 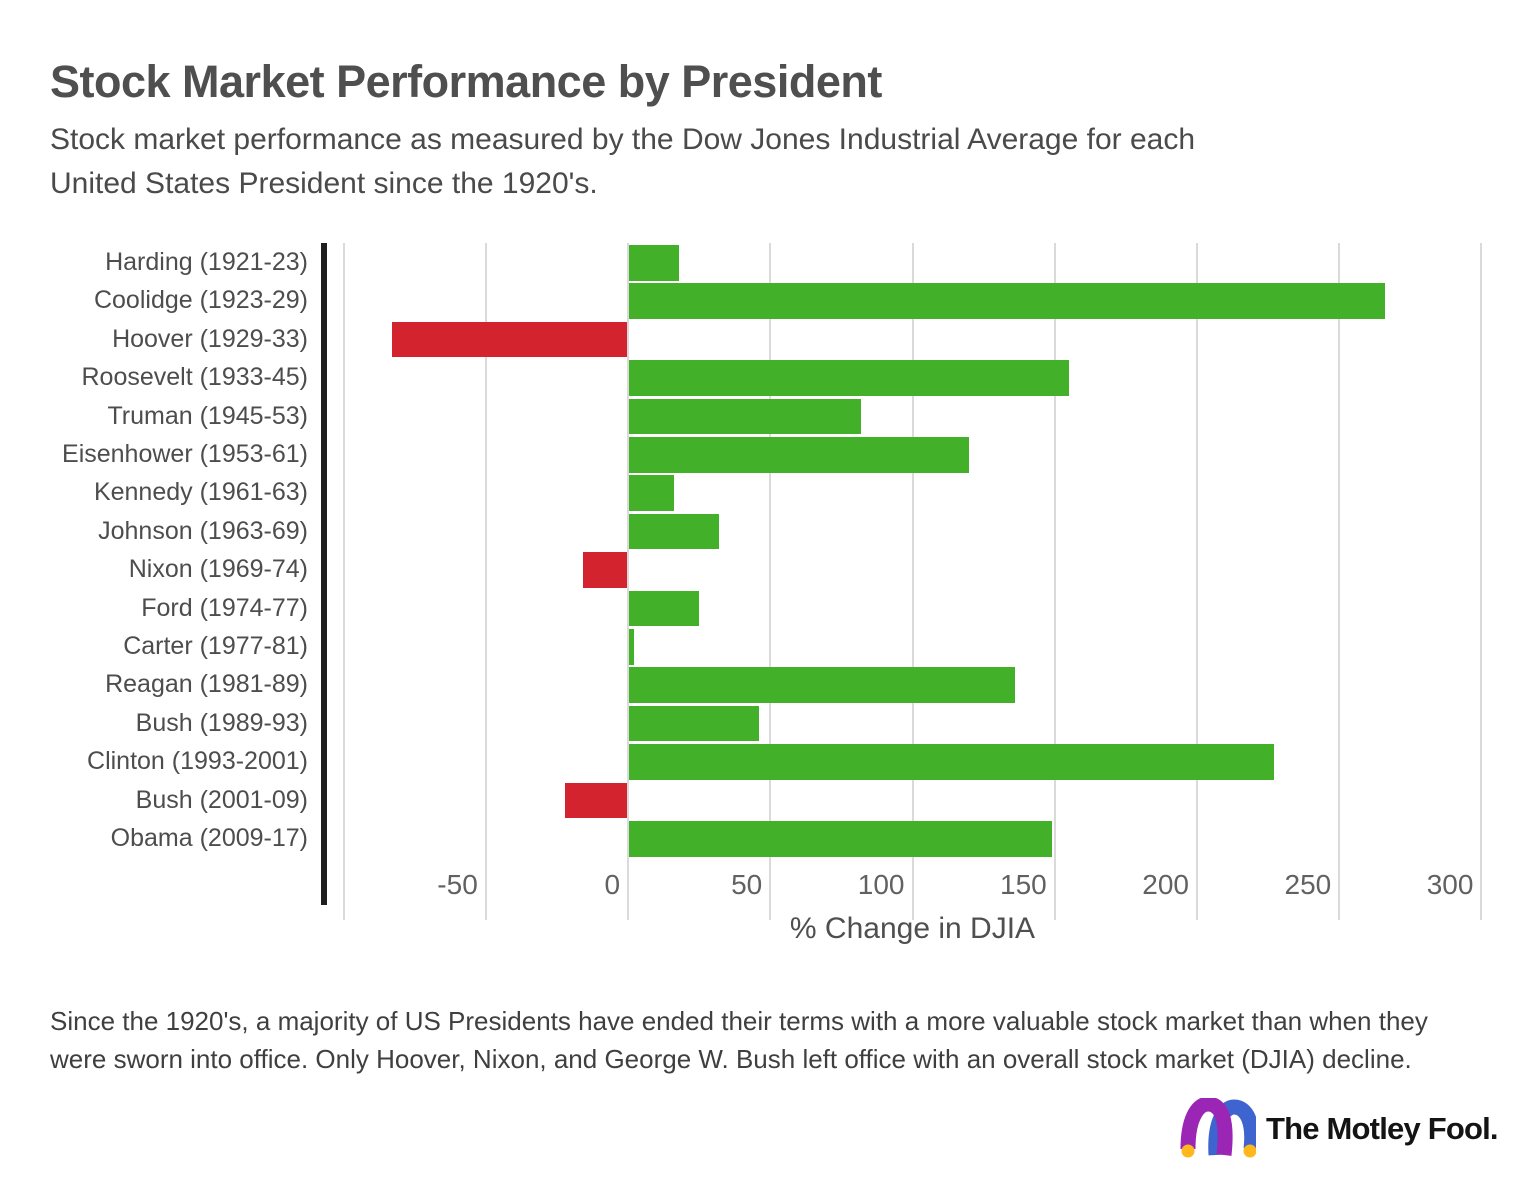 I want to click on x-tick-label-150: 150, so click(x=1023, y=884).